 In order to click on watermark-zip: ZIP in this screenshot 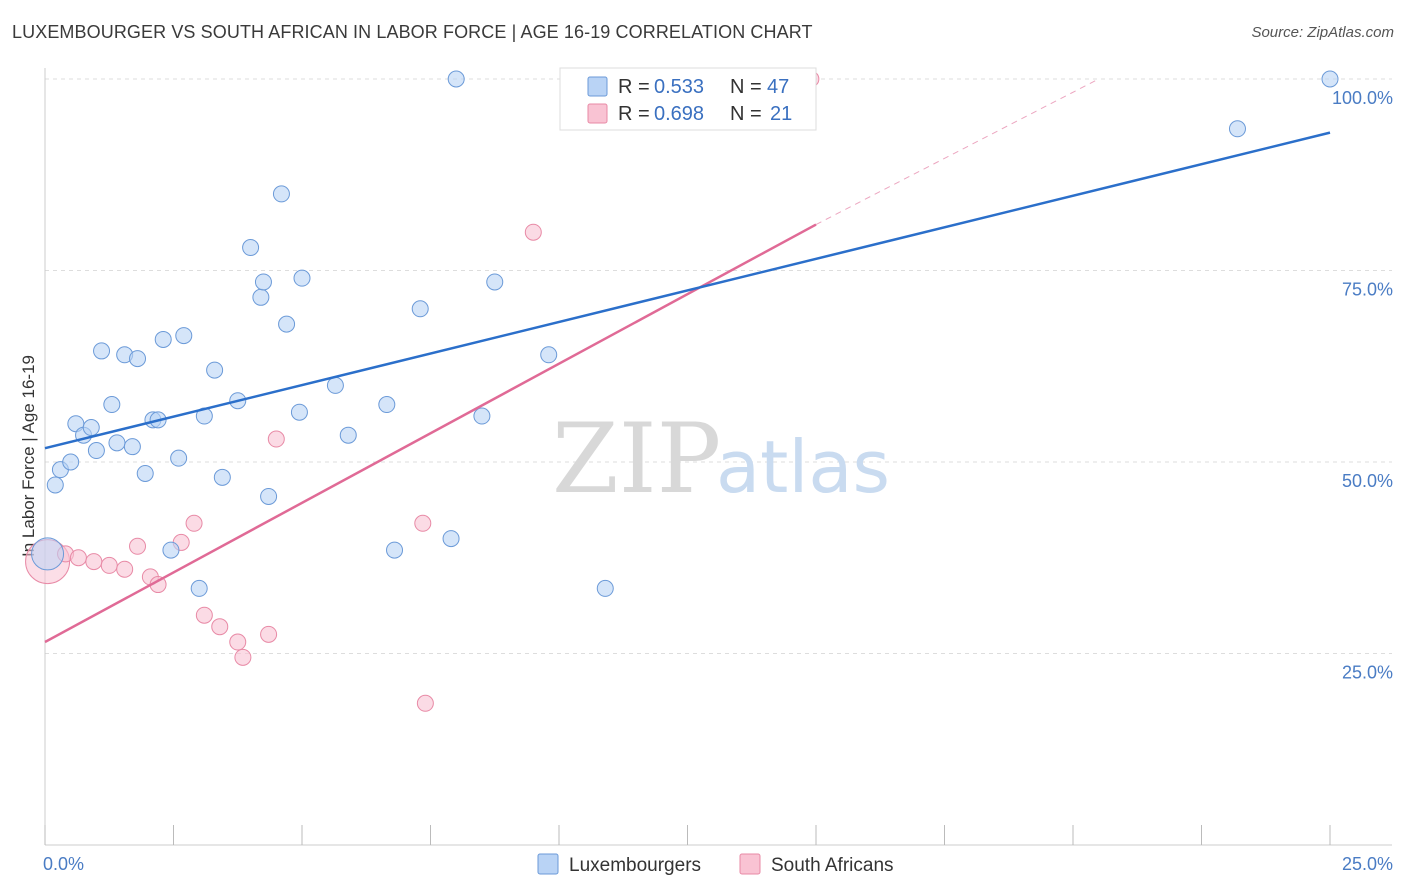, I will do `click(636, 459)`.